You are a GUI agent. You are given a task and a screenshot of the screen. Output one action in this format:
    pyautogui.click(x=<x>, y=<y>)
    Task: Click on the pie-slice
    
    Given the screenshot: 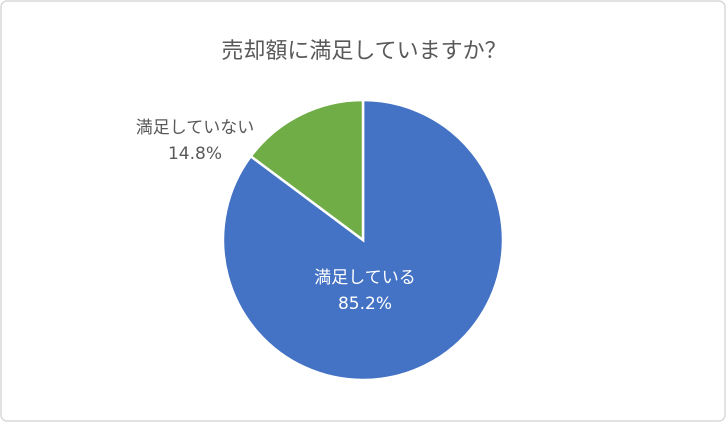 What is the action you would take?
    pyautogui.click(x=307, y=170)
    